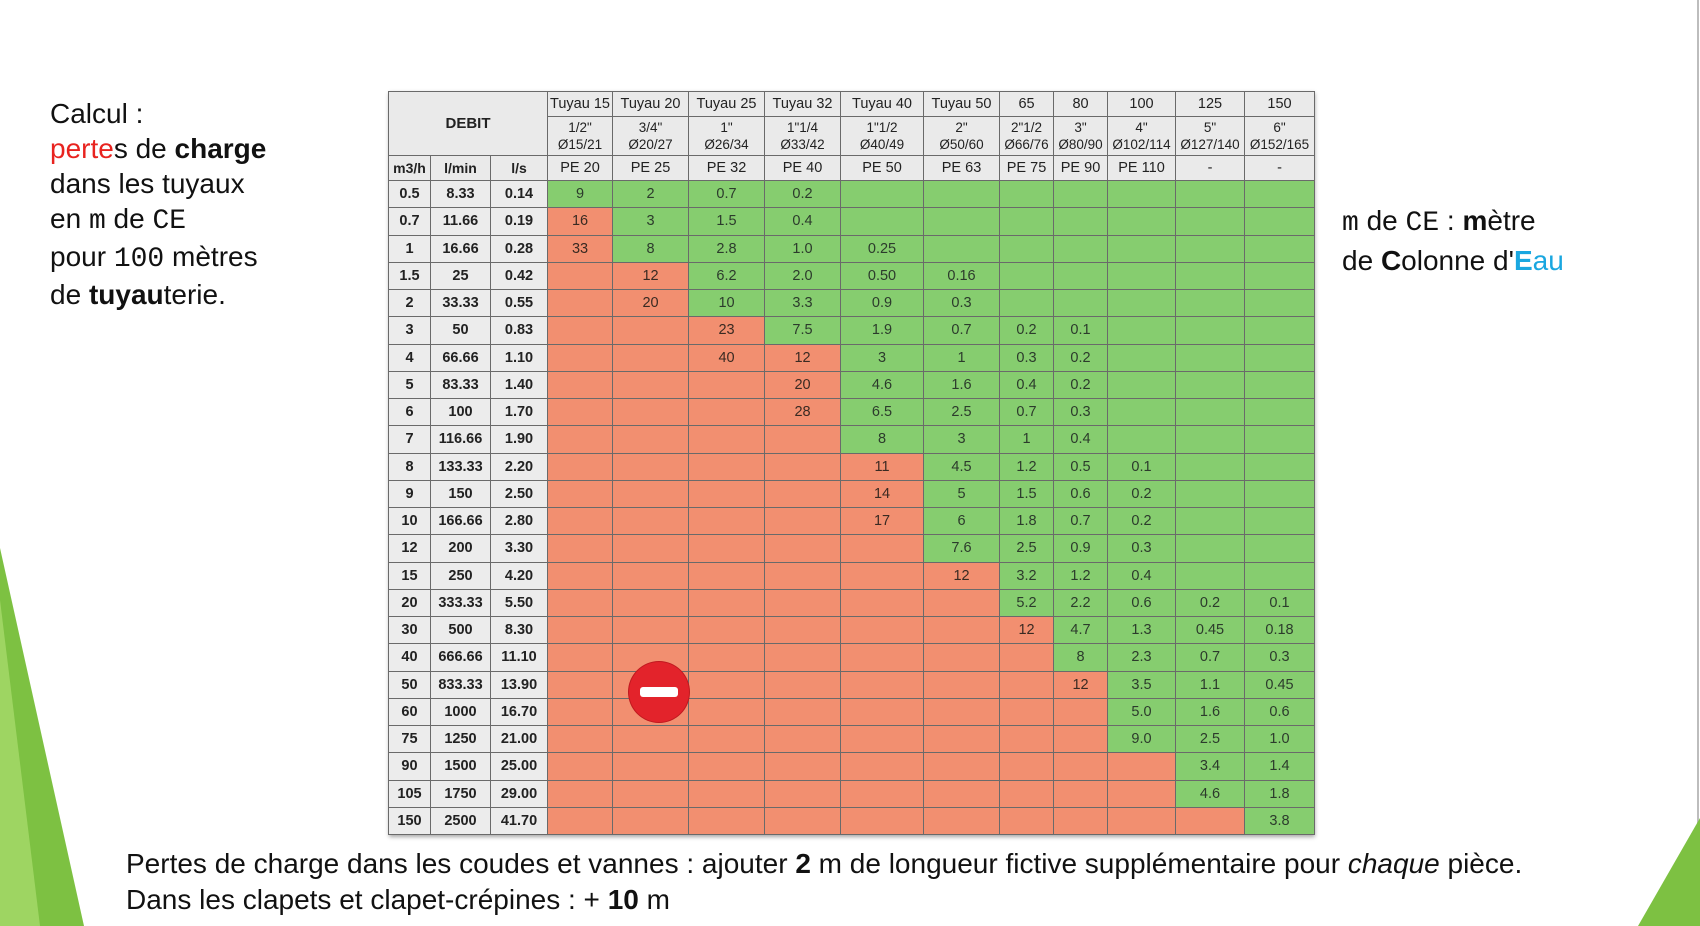 The image size is (1700, 926). Describe the element at coordinates (147, 183) in the screenshot. I see `left-line-3: dans les tuyaux` at that location.